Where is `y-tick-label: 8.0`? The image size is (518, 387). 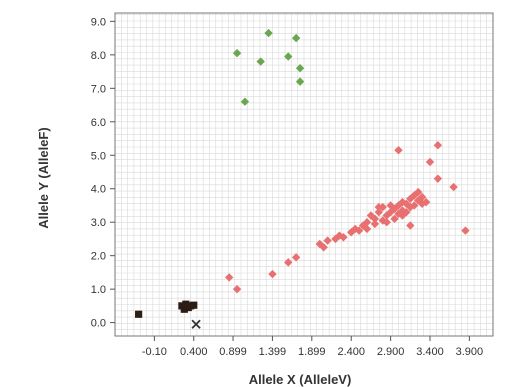
y-tick-label: 8.0 is located at coordinates (98, 56).